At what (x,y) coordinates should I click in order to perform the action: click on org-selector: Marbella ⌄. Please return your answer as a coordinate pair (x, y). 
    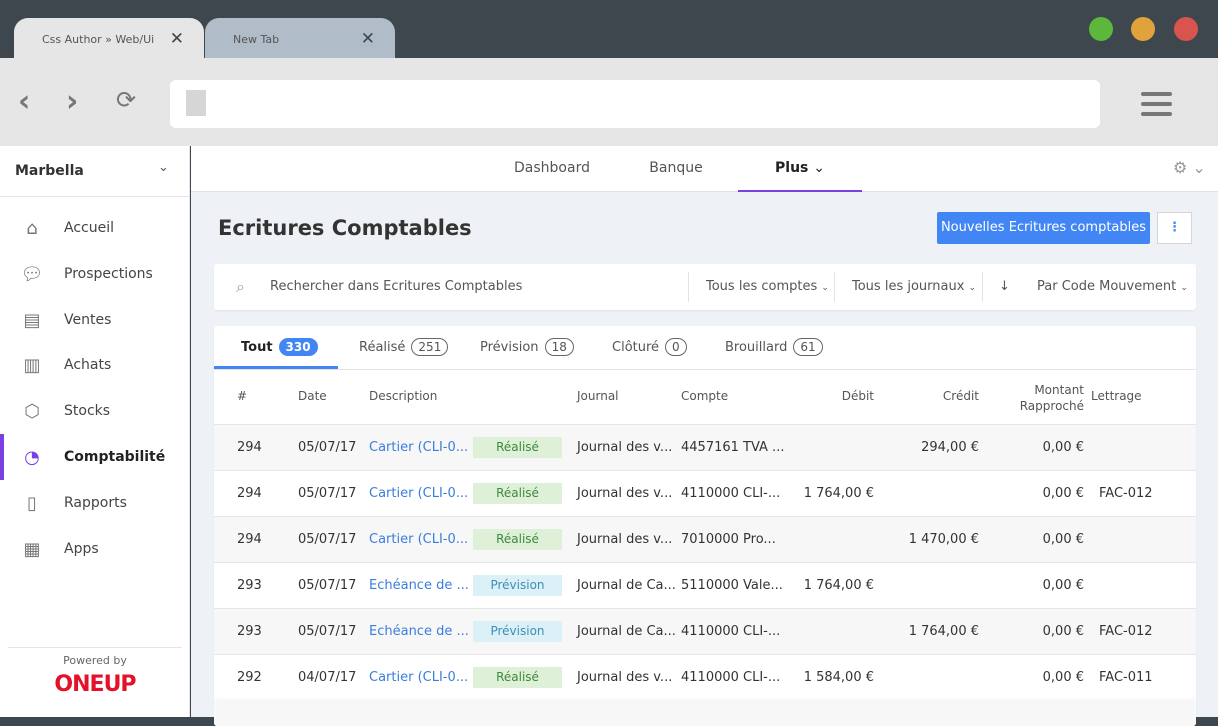
    Looking at the image, I should click on (94, 171).